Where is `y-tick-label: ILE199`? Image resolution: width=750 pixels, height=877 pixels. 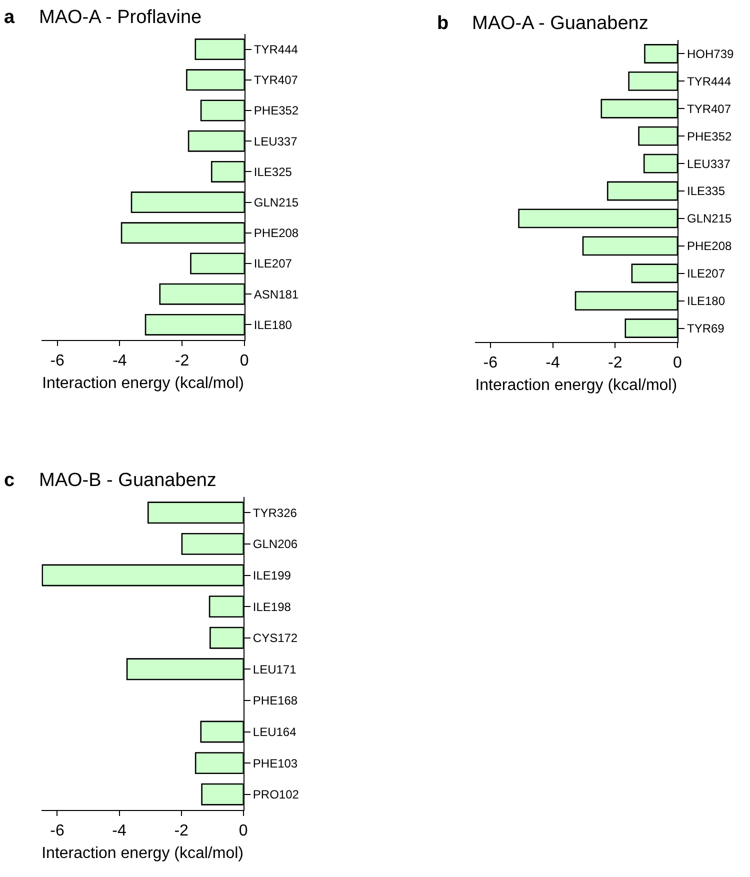 y-tick-label: ILE199 is located at coordinates (272, 575).